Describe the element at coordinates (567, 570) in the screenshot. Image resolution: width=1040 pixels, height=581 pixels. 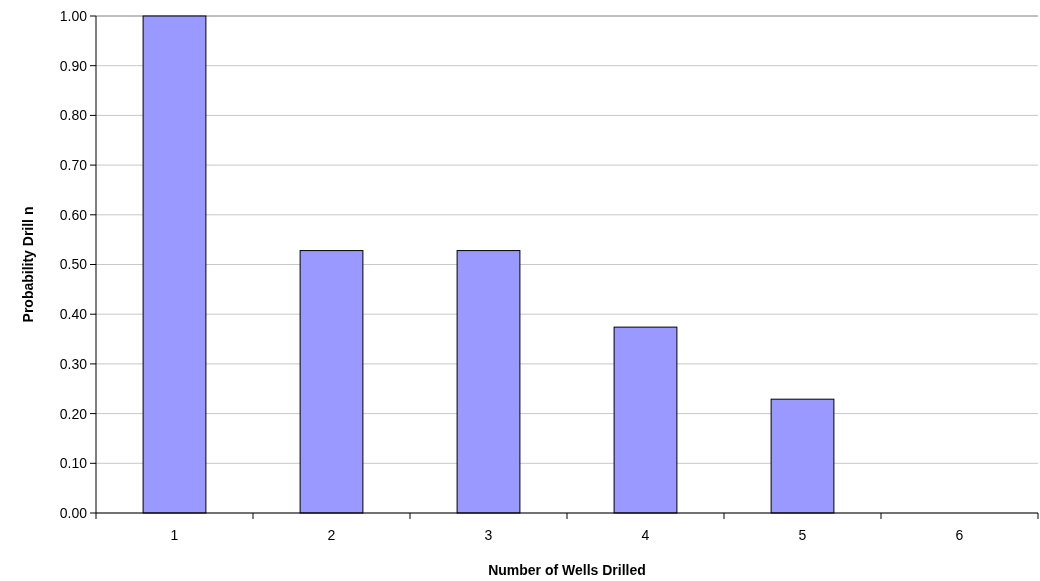
I see `x-axis-title: Number of Wells Drilled` at that location.